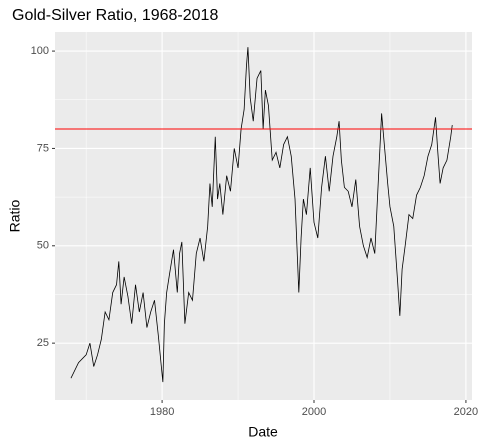 The image size is (479, 445). What do you see at coordinates (43, 148) in the screenshot?
I see `y-tick-label: 75` at bounding box center [43, 148].